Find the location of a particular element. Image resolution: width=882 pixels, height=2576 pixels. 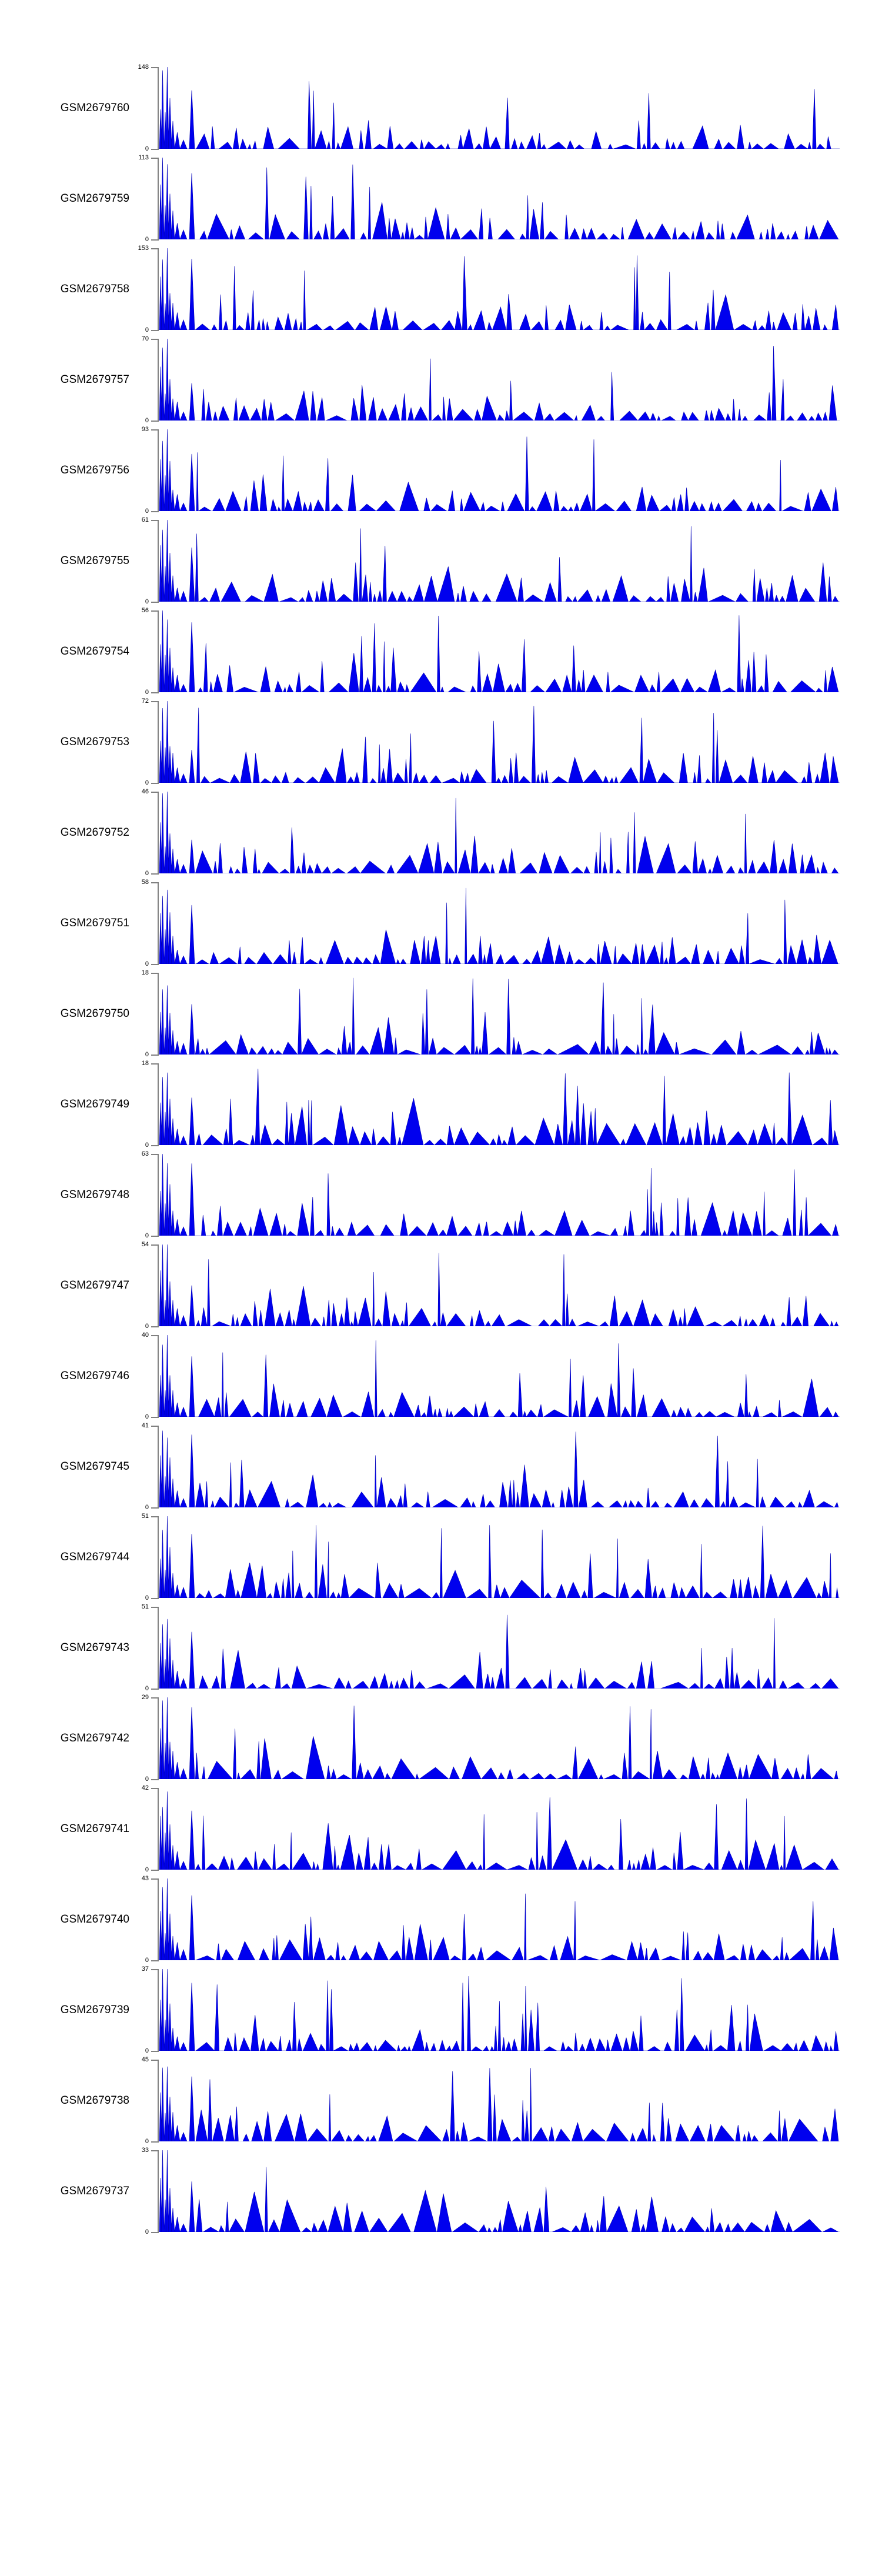

track-ymax-label: 18 is located at coordinates (145, 1063).